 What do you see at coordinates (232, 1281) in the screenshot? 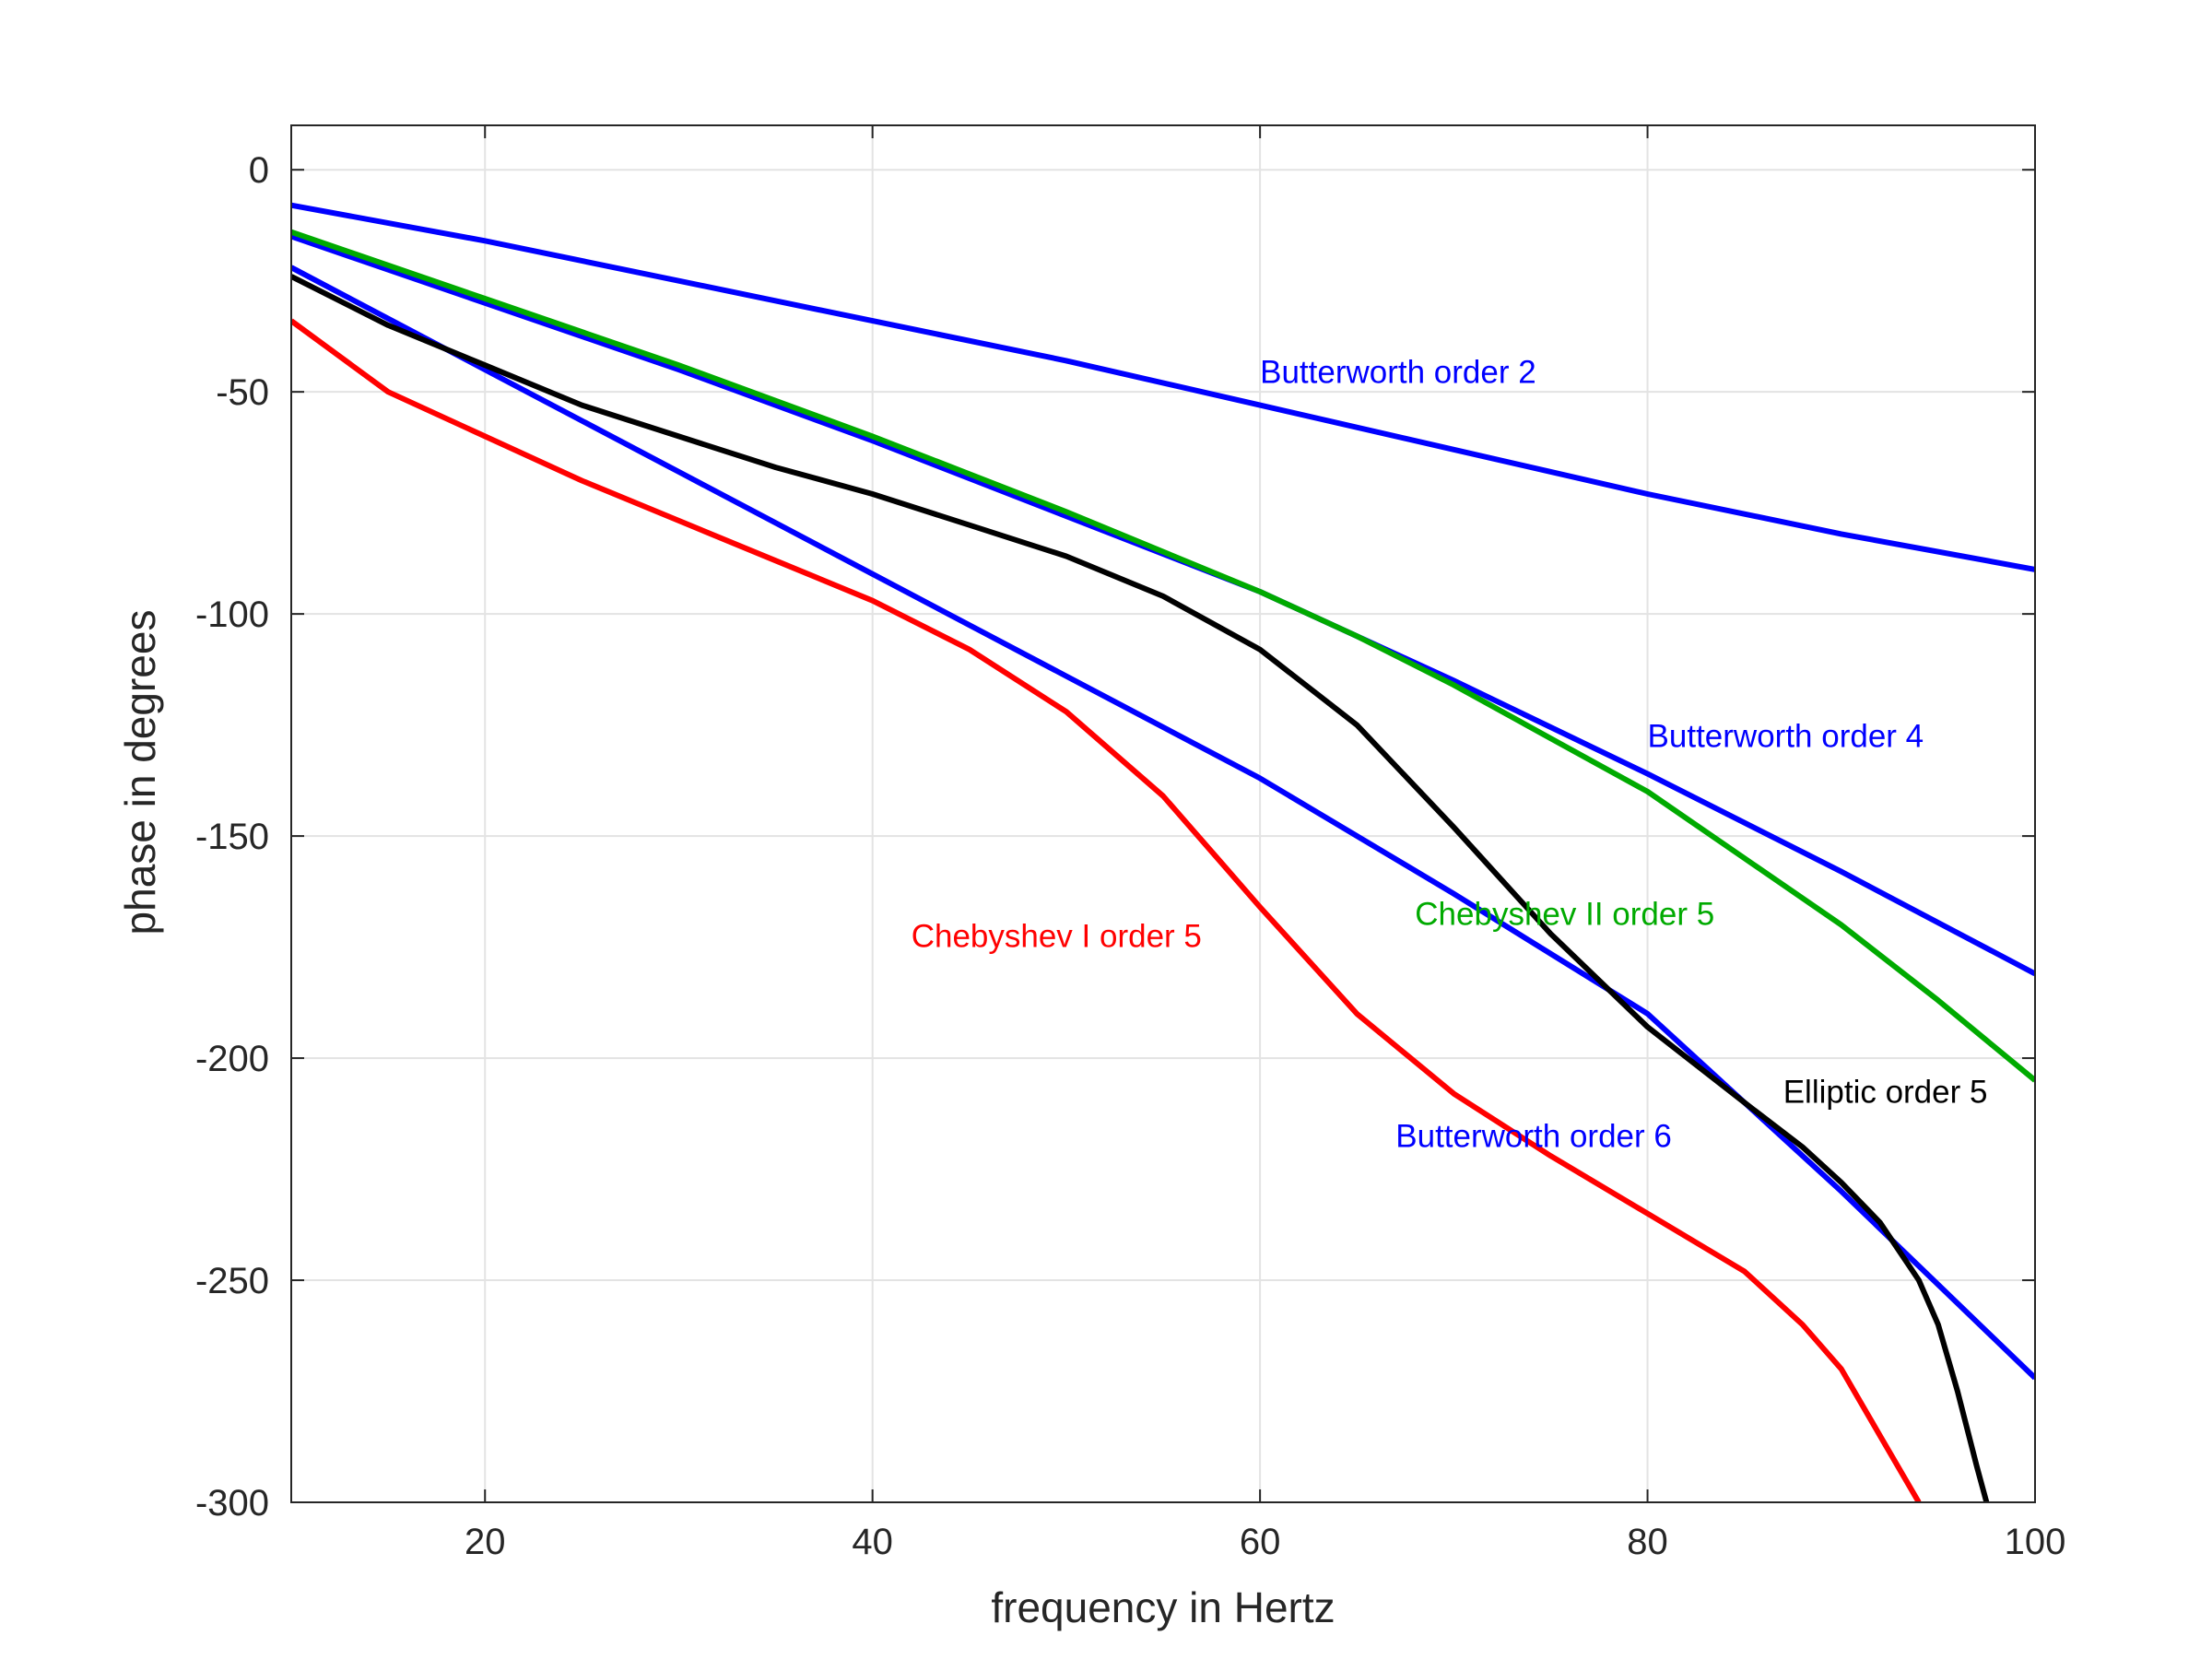
I see `y-tick-label: -250` at bounding box center [232, 1281].